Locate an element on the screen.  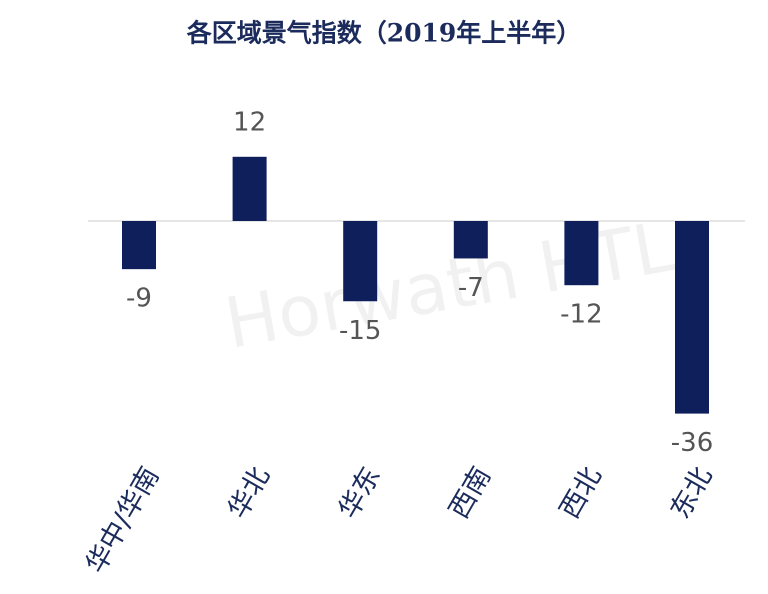
value-label: 12 is located at coordinates (249, 122).